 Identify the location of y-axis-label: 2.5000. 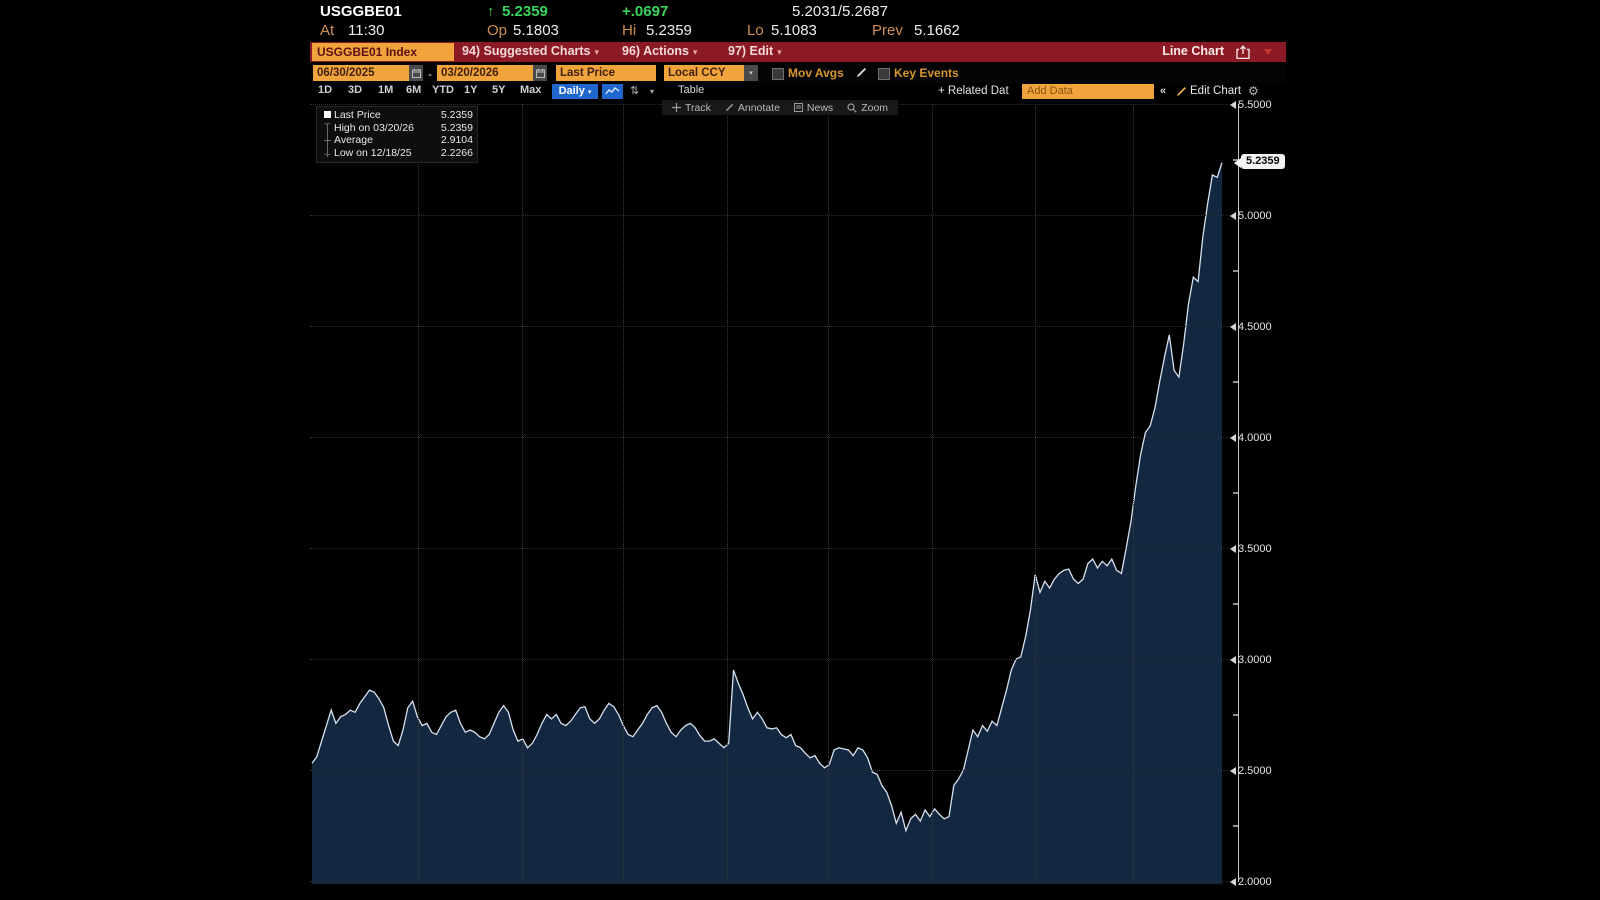
(1255, 770).